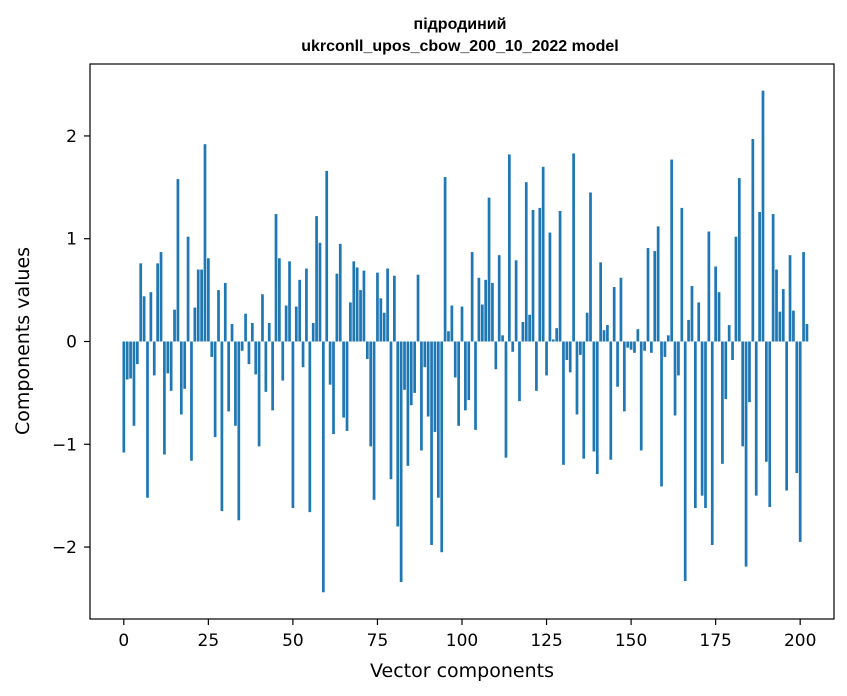 The height and width of the screenshot is (696, 847). I want to click on x-tick-label: 175, so click(715, 641).